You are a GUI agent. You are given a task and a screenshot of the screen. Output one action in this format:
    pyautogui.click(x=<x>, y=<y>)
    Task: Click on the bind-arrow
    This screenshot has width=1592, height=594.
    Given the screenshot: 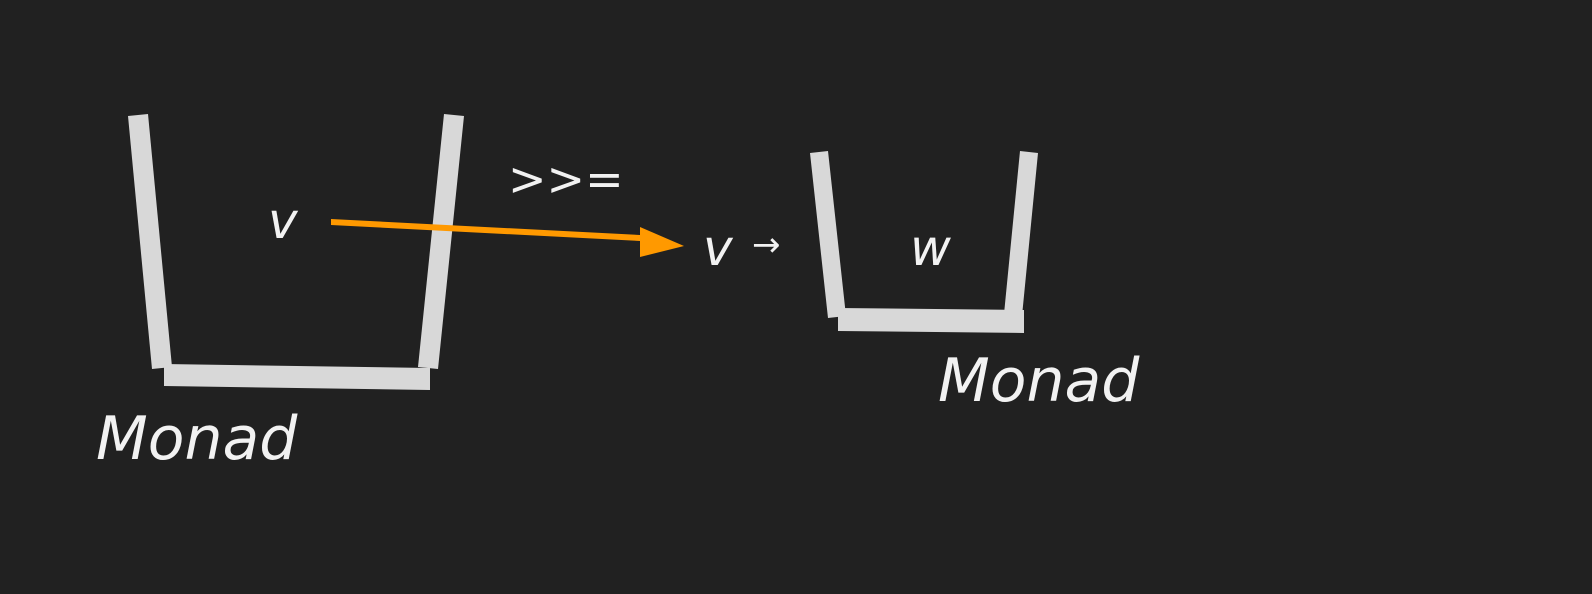 What is the action you would take?
    pyautogui.click(x=507, y=238)
    